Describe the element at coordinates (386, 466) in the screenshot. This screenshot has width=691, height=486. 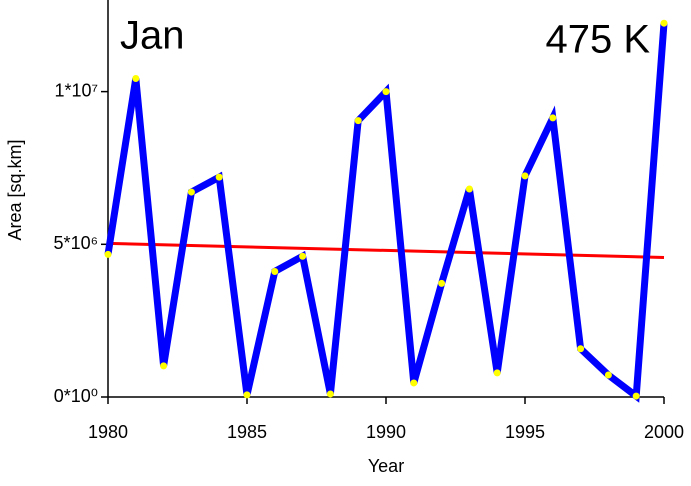
I see `x-axis-title: Year` at that location.